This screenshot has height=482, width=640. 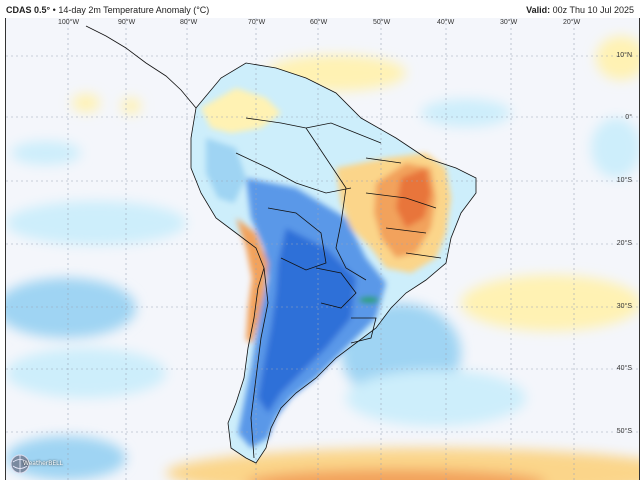 I want to click on anomaly-north-warm-land, so click(x=241, y=110).